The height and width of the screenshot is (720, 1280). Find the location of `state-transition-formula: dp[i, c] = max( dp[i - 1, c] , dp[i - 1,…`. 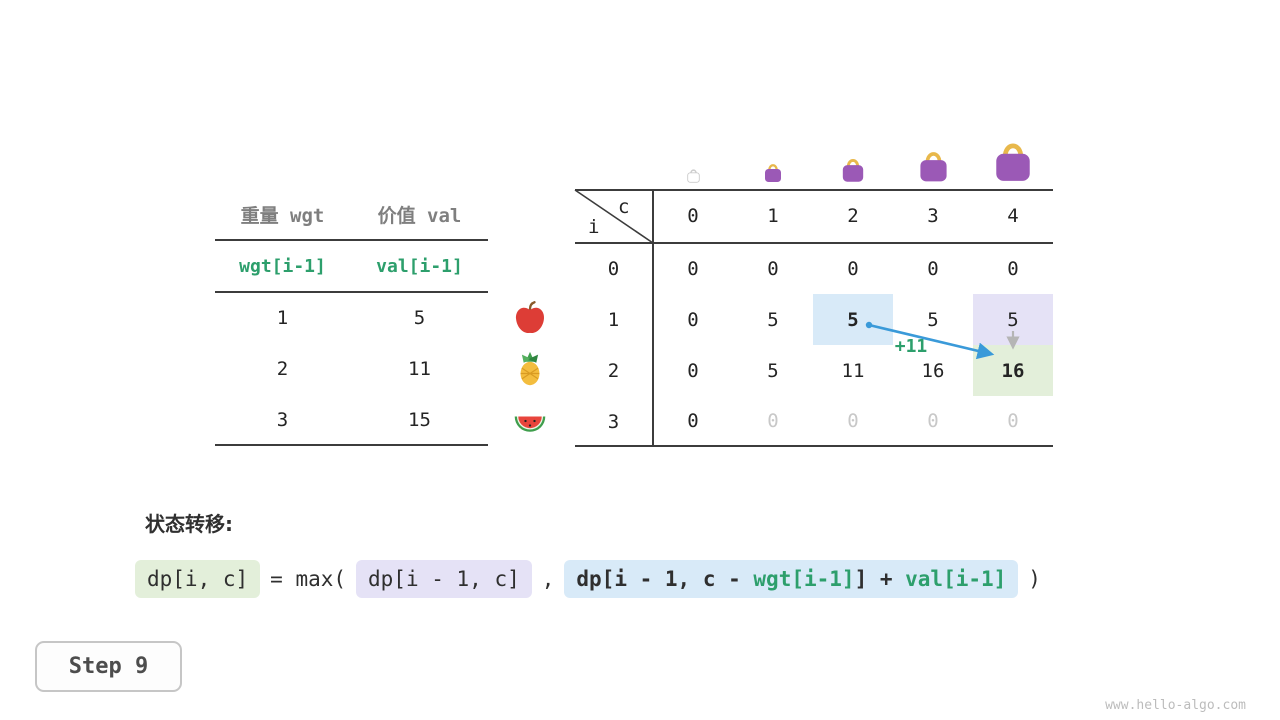

state-transition-formula: dp[i, c] = max( dp[i - 1, c] , dp[i - 1,… is located at coordinates (588, 579).